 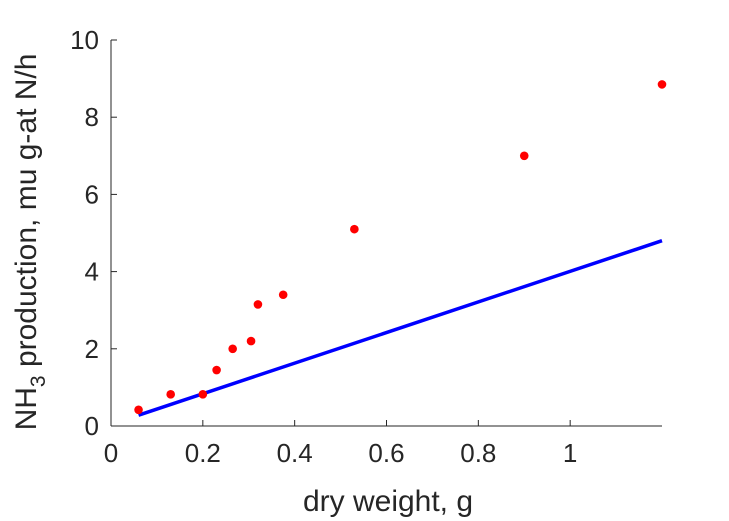 What do you see at coordinates (203, 453) in the screenshot?
I see `x-tick-label: 0.2` at bounding box center [203, 453].